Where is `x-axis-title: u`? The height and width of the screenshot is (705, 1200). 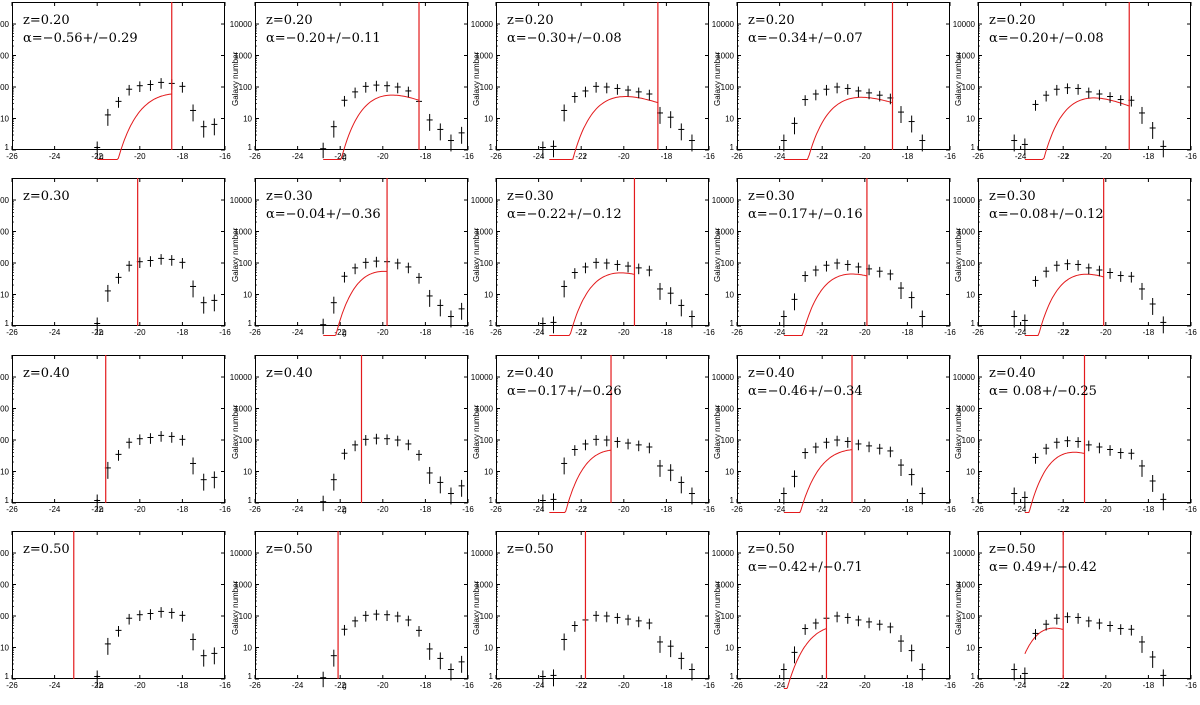 x-axis-title: u is located at coordinates (101, 509).